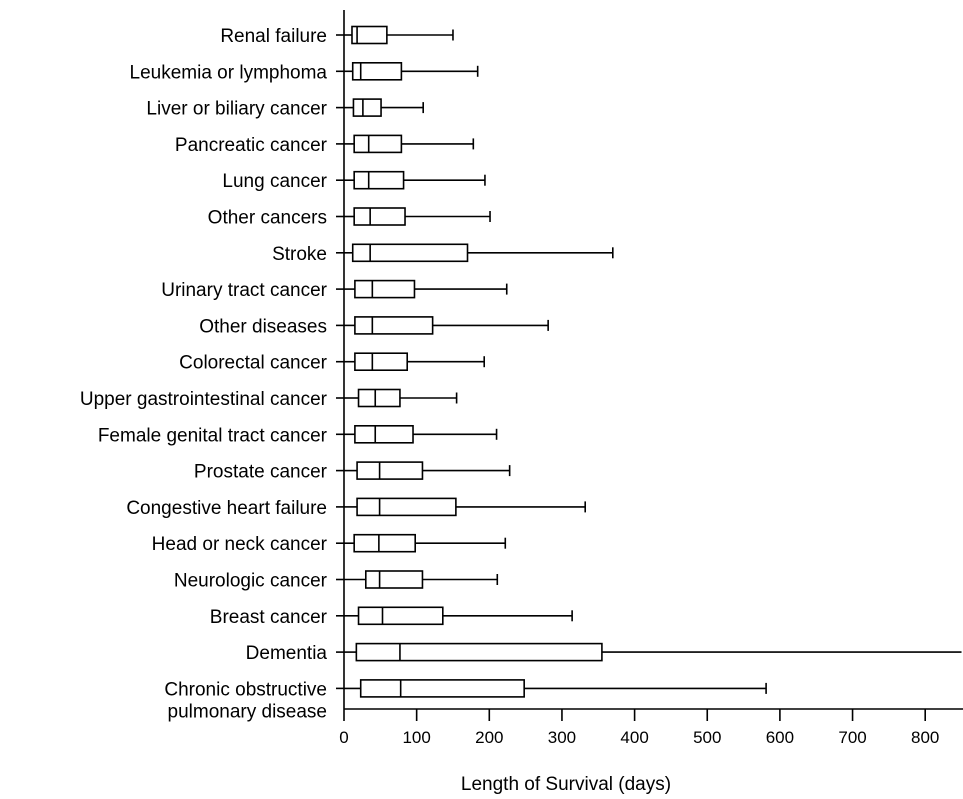 The height and width of the screenshot is (799, 963). I want to click on box-row: Urinary tract cancer, so click(334, 290).